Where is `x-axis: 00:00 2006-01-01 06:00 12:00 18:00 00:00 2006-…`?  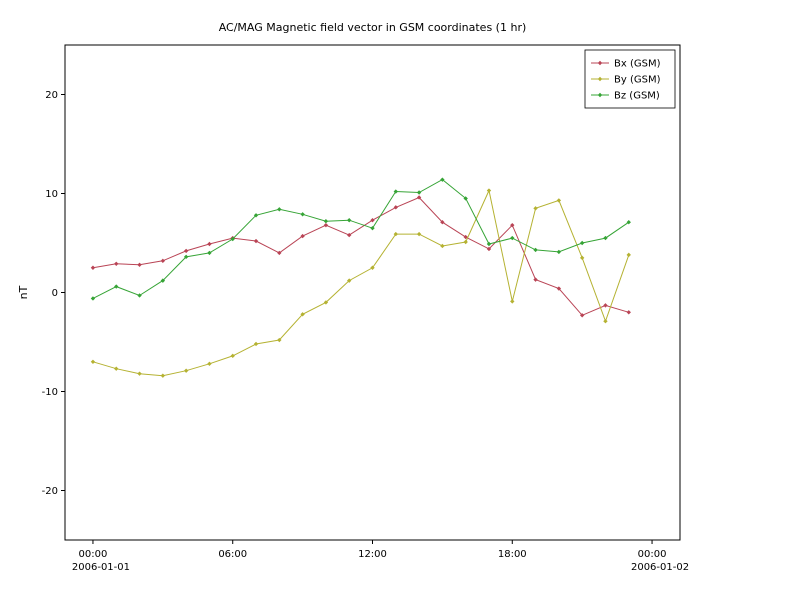 x-axis: 00:00 2006-01-01 06:00 12:00 18:00 00:00 2006-… is located at coordinates (380, 556).